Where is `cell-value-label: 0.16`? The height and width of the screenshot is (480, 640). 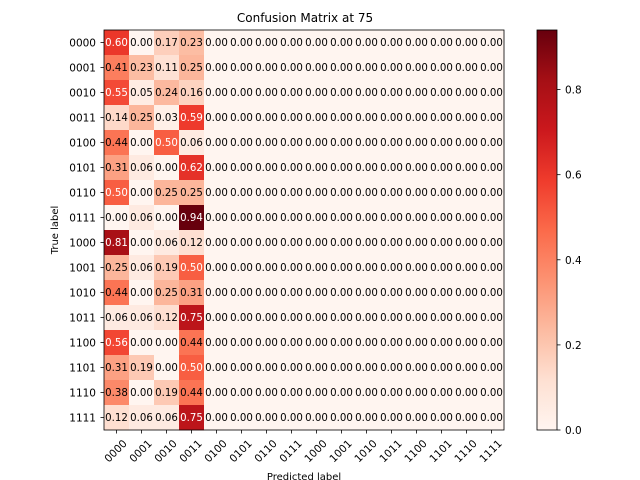
cell-value-label: 0.16 is located at coordinates (191, 93).